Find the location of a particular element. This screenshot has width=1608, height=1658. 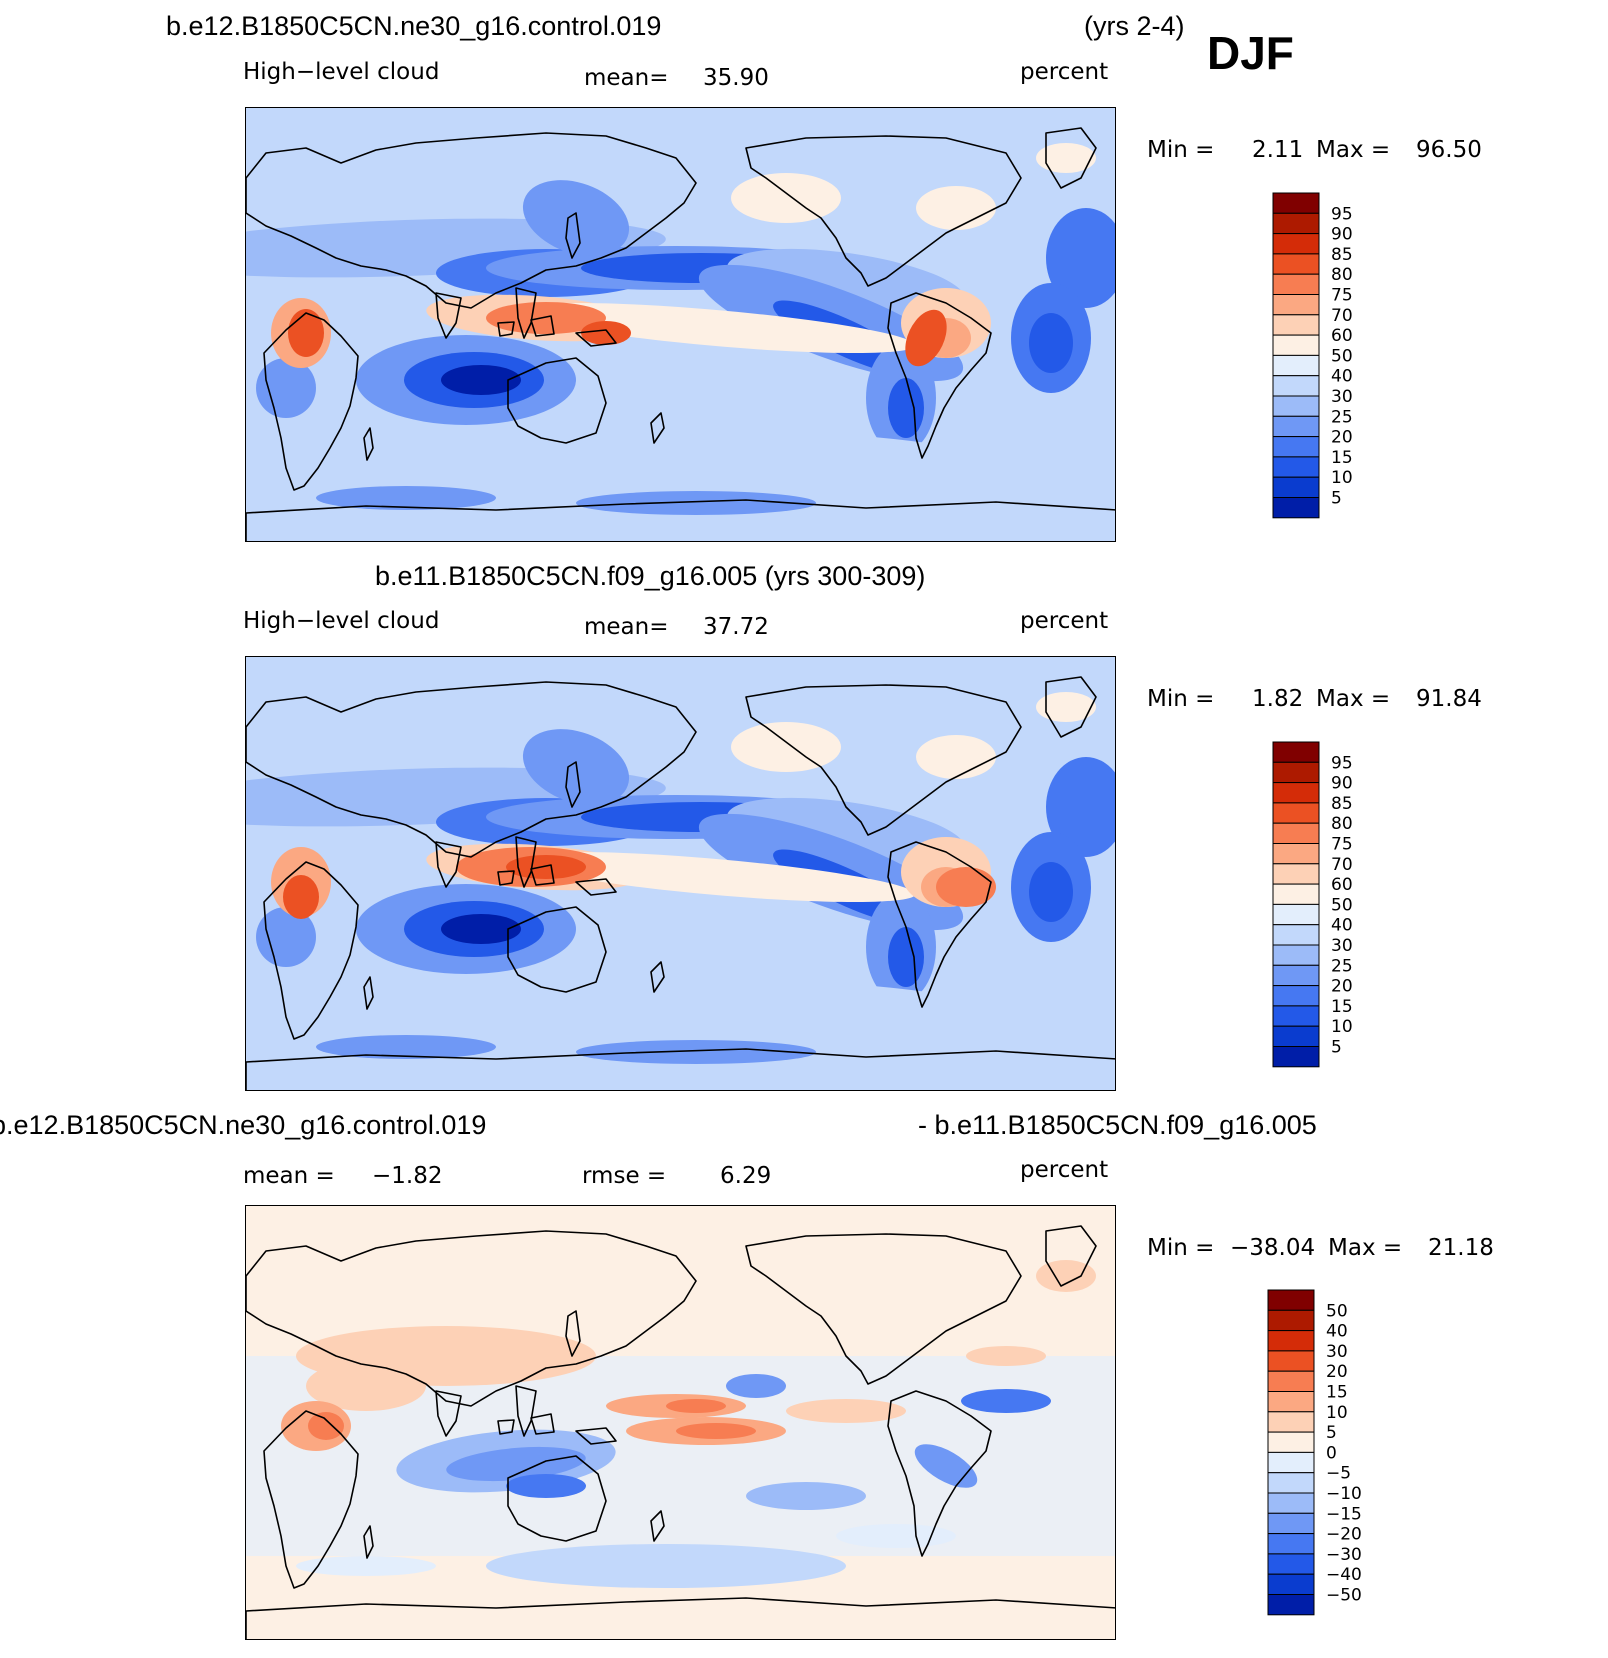

colorbar-tick-label: 5 is located at coordinates (1336, 1048).